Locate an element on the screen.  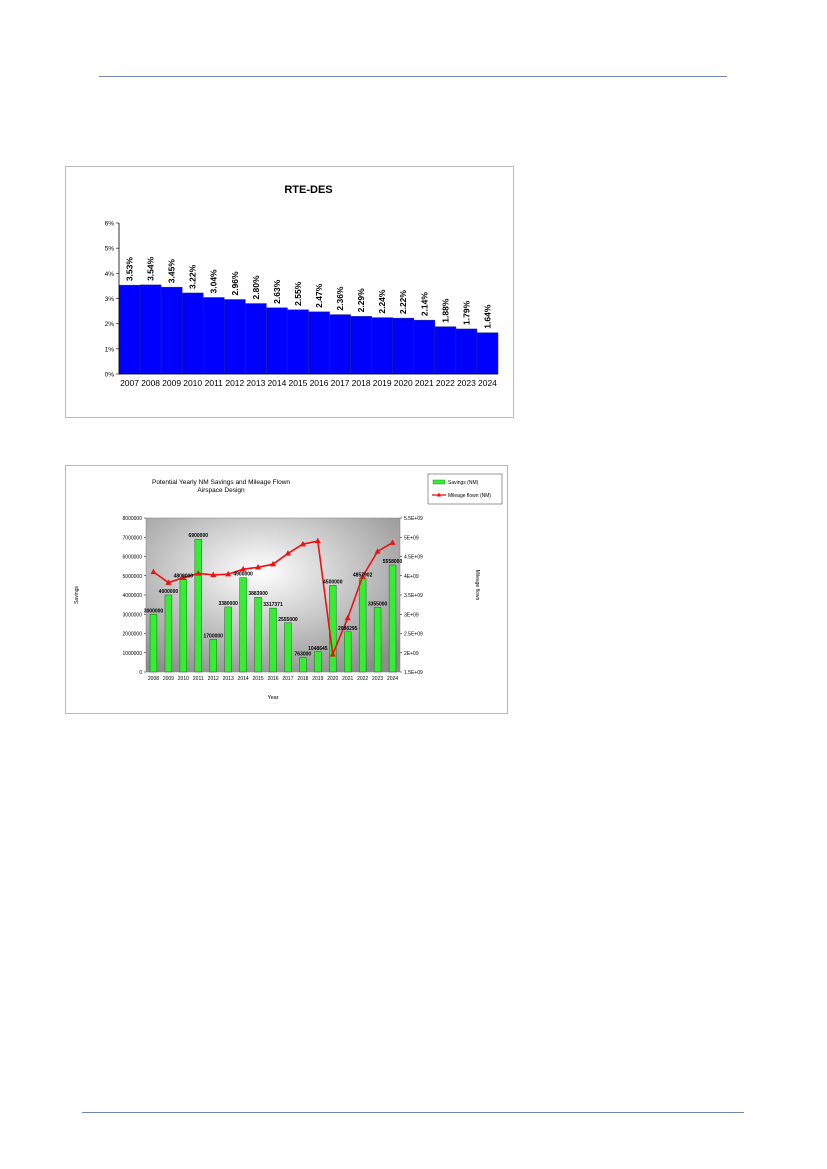
bar-2024 is located at coordinates (487, 353).